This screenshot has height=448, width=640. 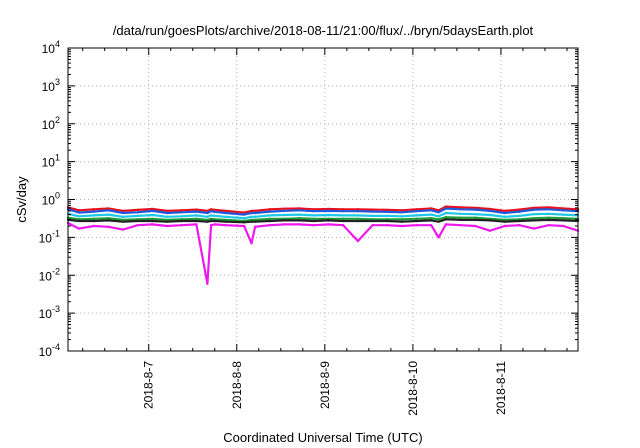 I want to click on y-tick-label: 10¹, so click(x=51, y=161).